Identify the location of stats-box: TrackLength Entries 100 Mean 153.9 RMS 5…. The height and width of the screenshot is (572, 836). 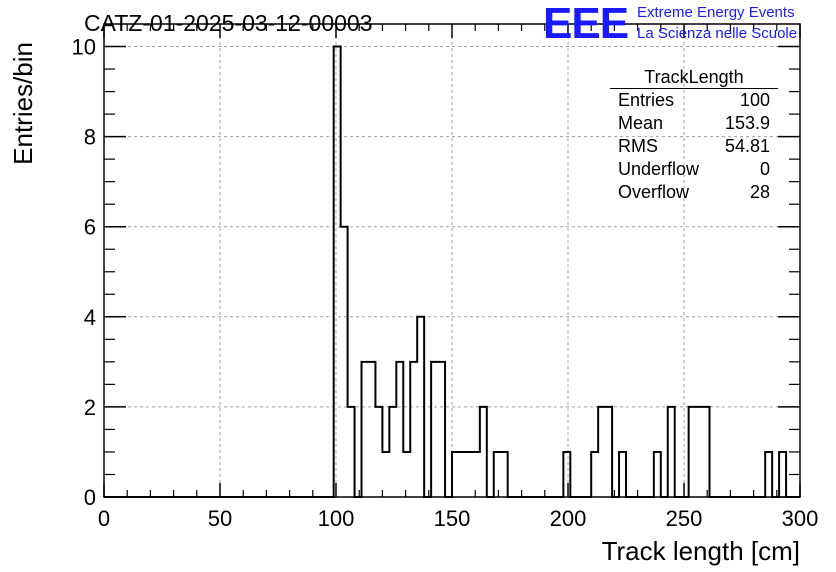
(694, 135).